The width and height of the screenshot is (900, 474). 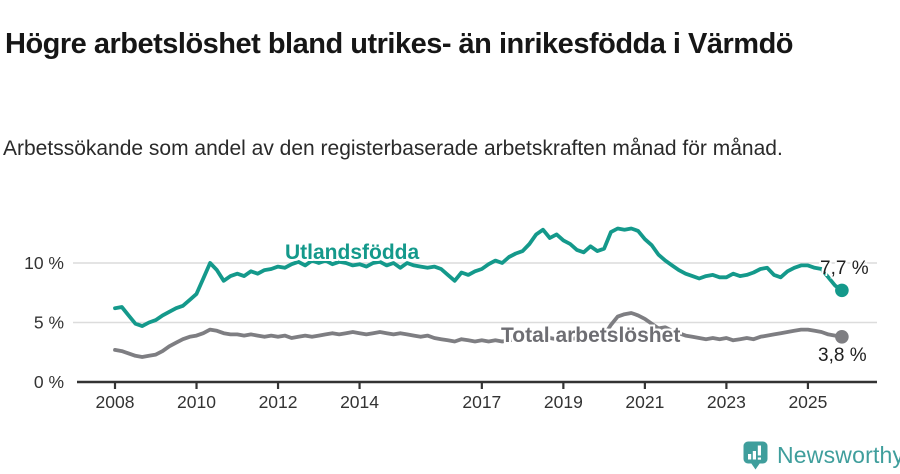 What do you see at coordinates (359, 402) in the screenshot?
I see `x-tick-label: 2014` at bounding box center [359, 402].